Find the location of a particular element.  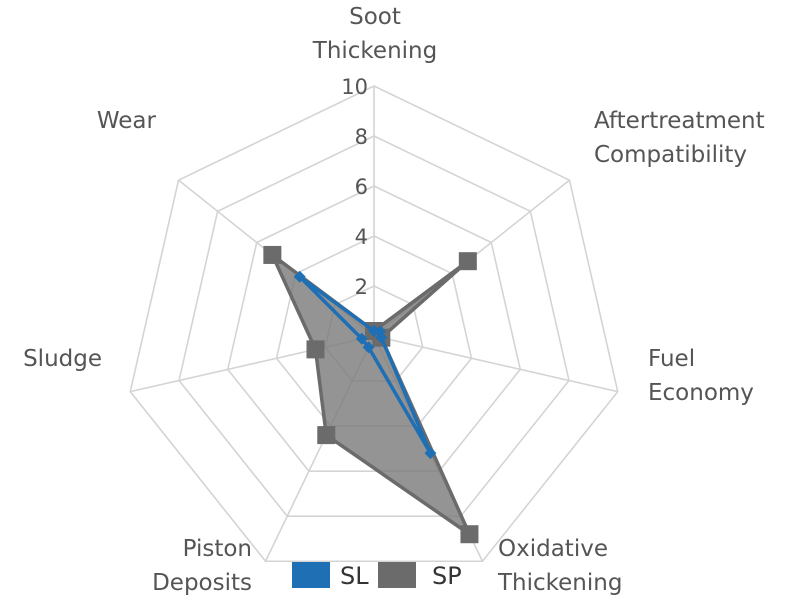

series-layer is located at coordinates (371, 394).